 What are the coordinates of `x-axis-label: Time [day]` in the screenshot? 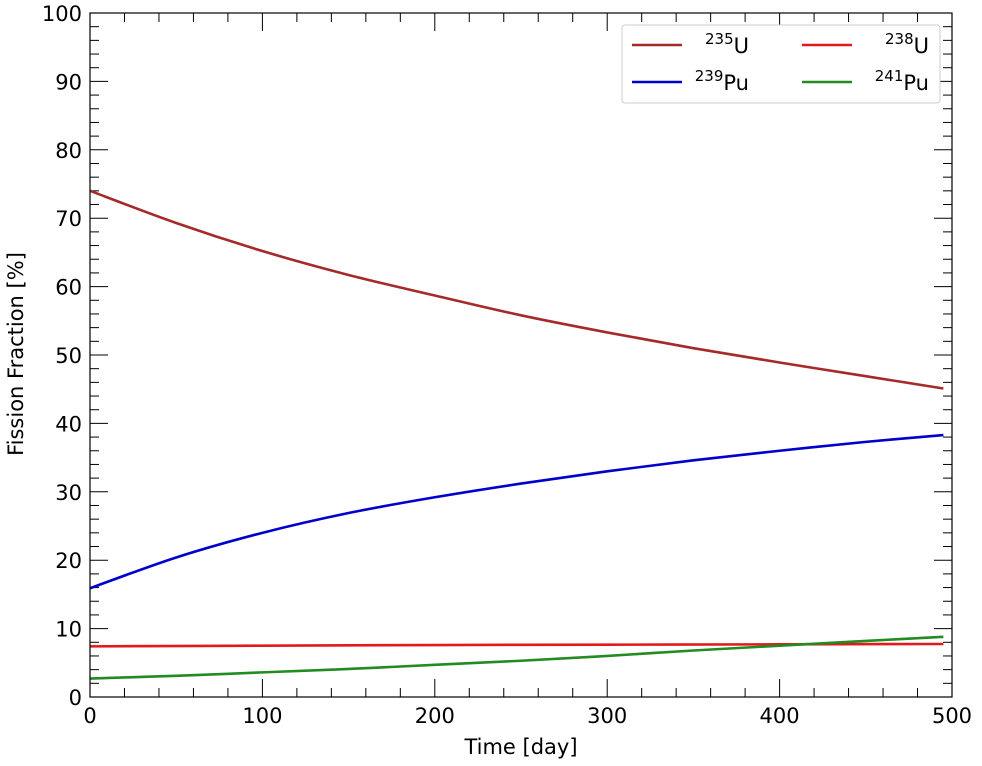 It's located at (520, 747).